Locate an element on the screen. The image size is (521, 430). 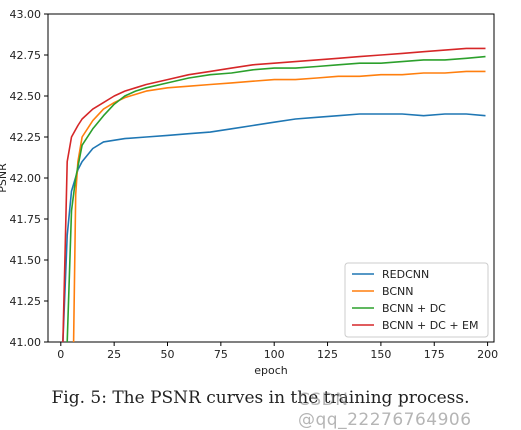
x-tick-label: 150 is located at coordinates (380, 354).